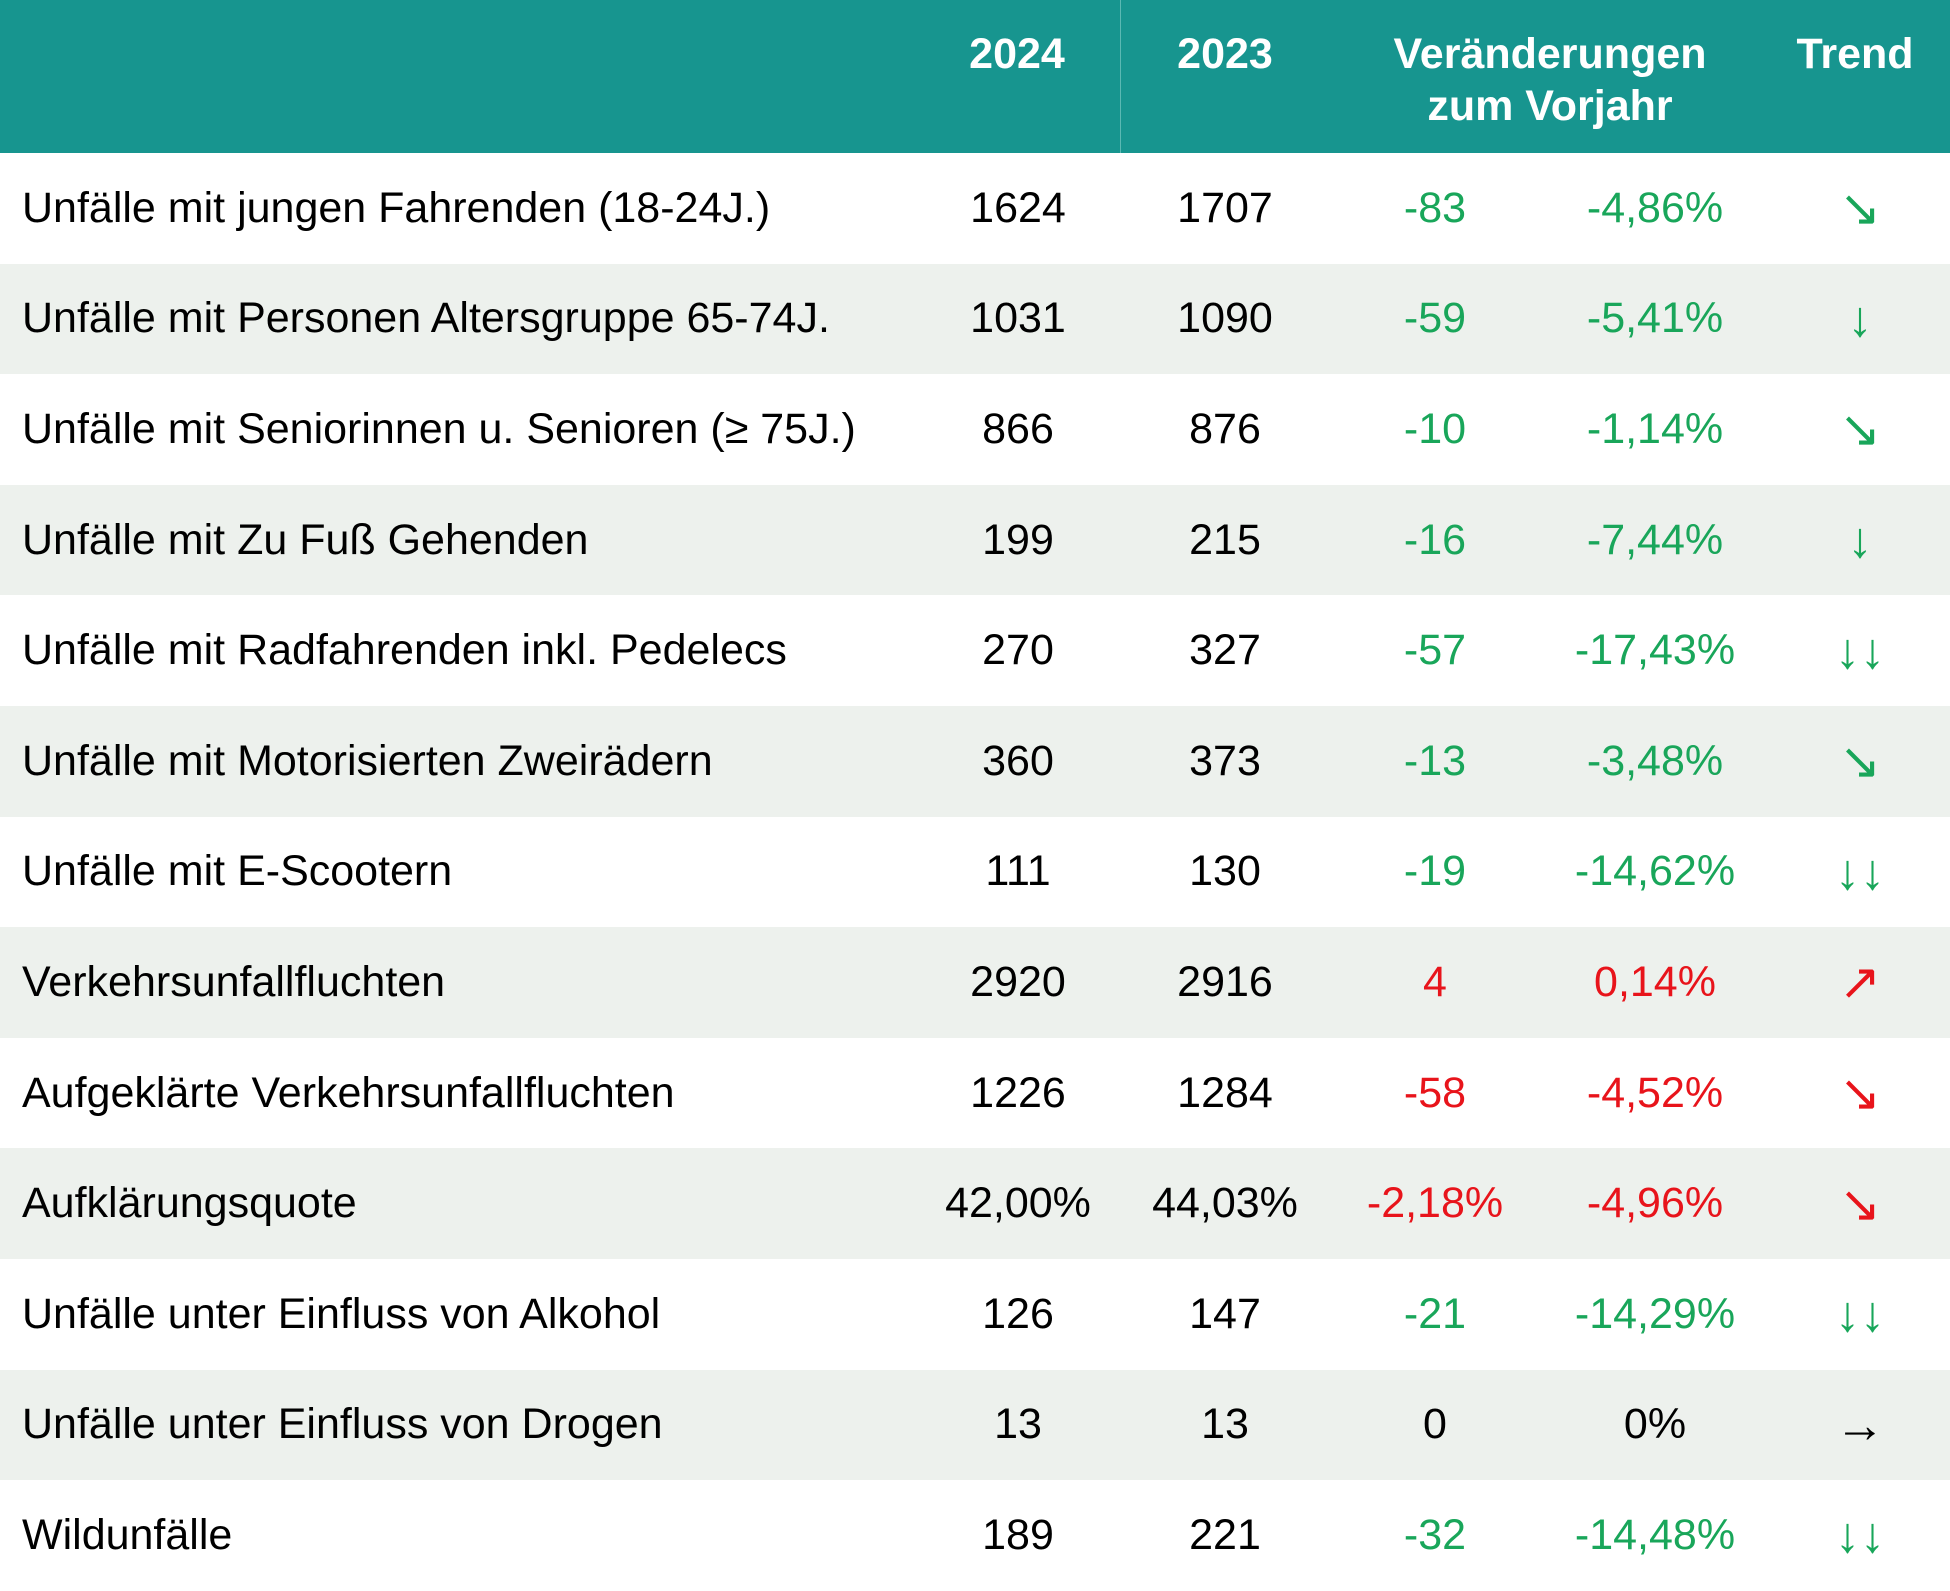  What do you see at coordinates (1655, 1313) in the screenshot?
I see `change-percent: -14,29%` at bounding box center [1655, 1313].